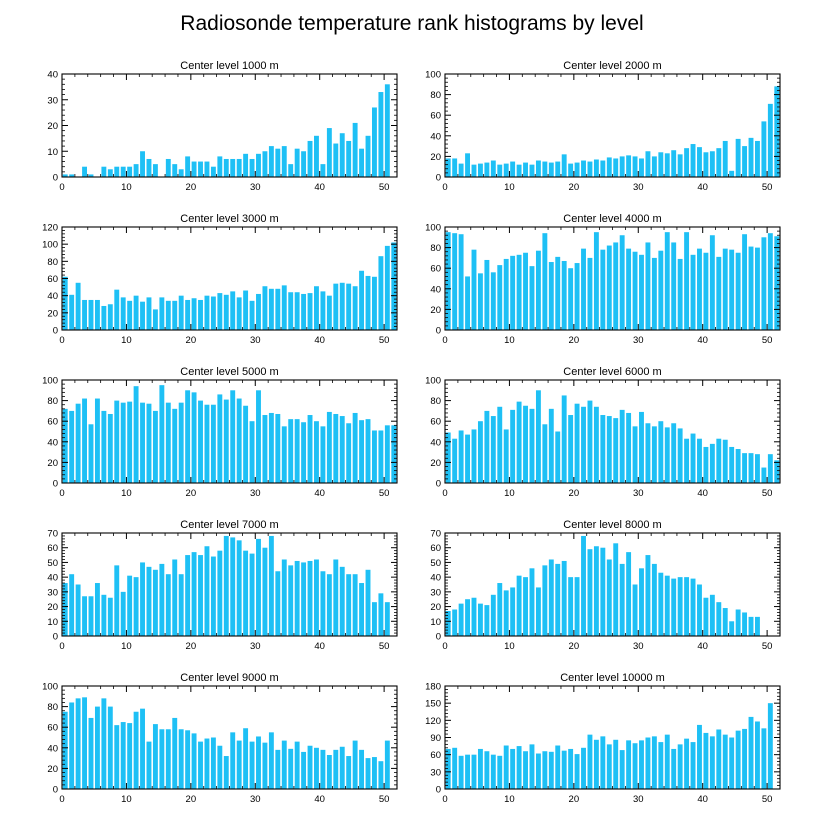  I want to click on y-tick-label: 20, so click(435, 463).